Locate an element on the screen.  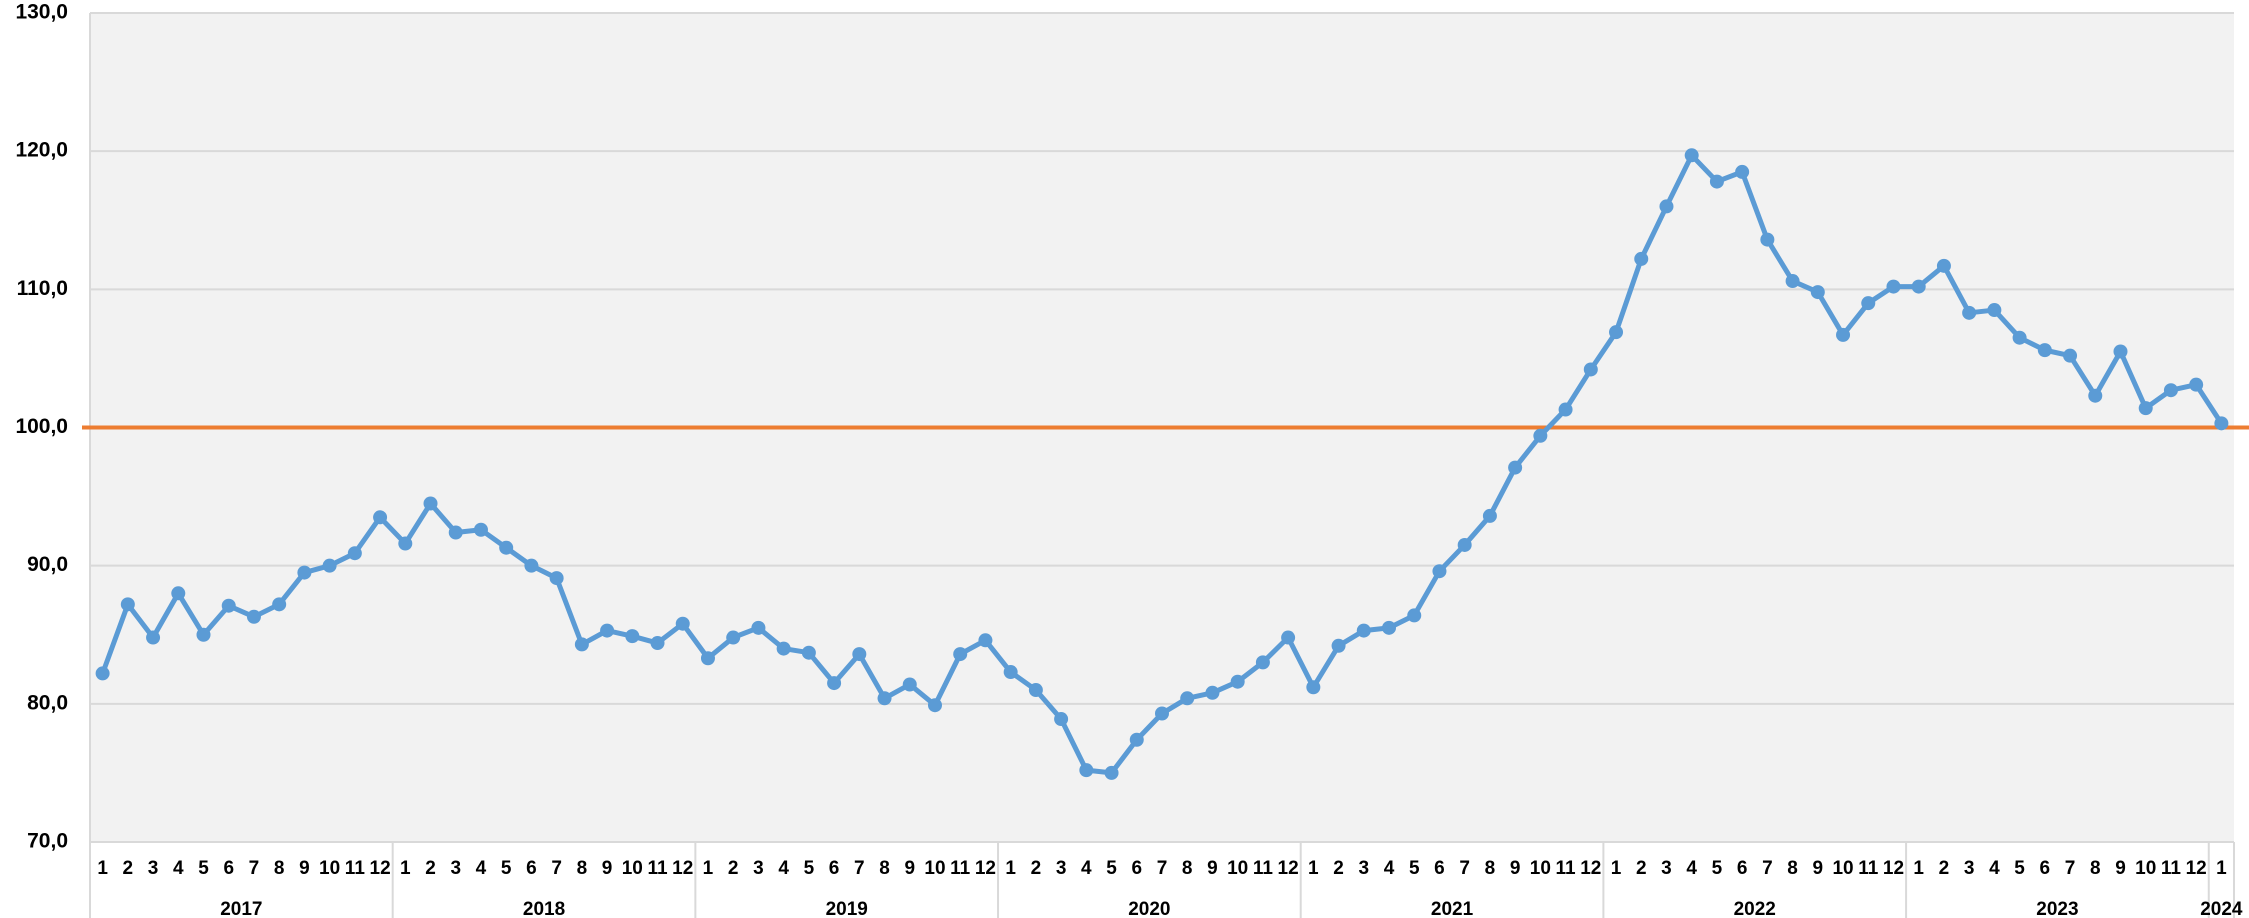
x-group-label: 2020 is located at coordinates (1149, 908).